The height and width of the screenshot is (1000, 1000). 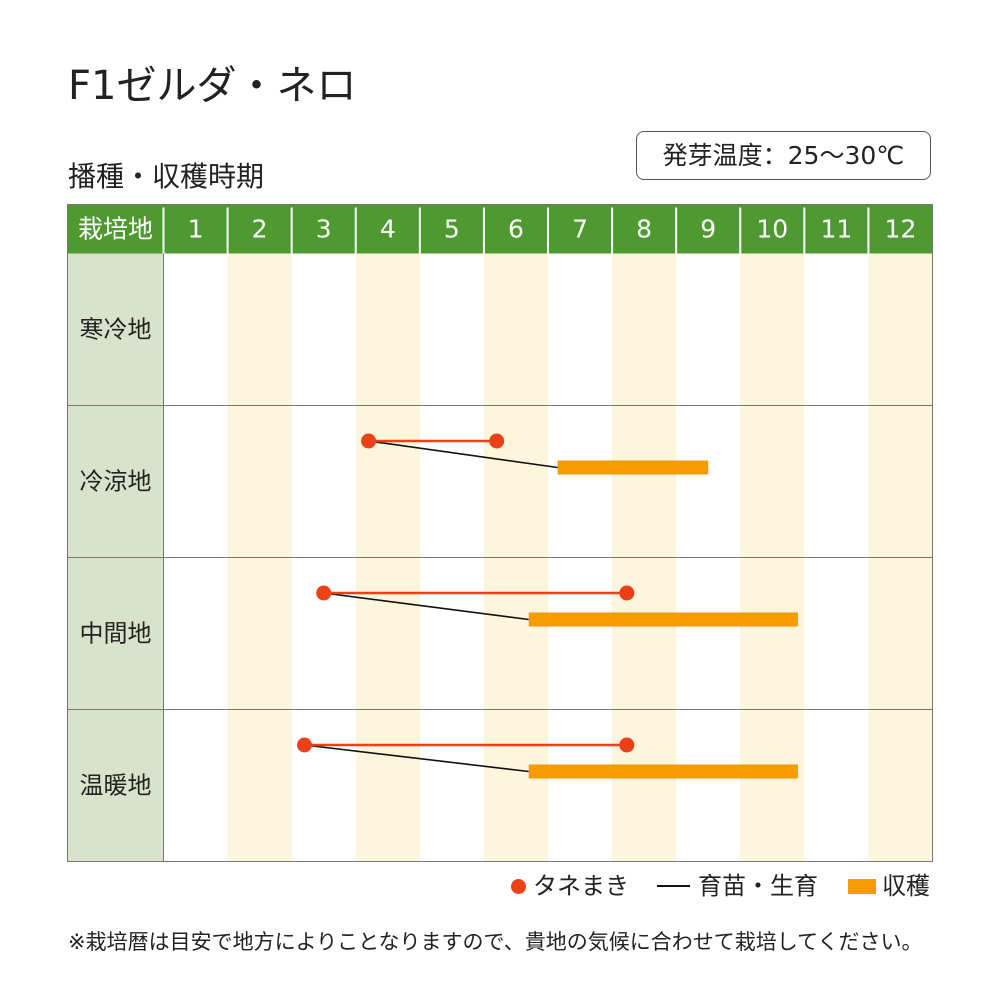 What do you see at coordinates (836, 229) in the screenshot?
I see `month-label: 11` at bounding box center [836, 229].